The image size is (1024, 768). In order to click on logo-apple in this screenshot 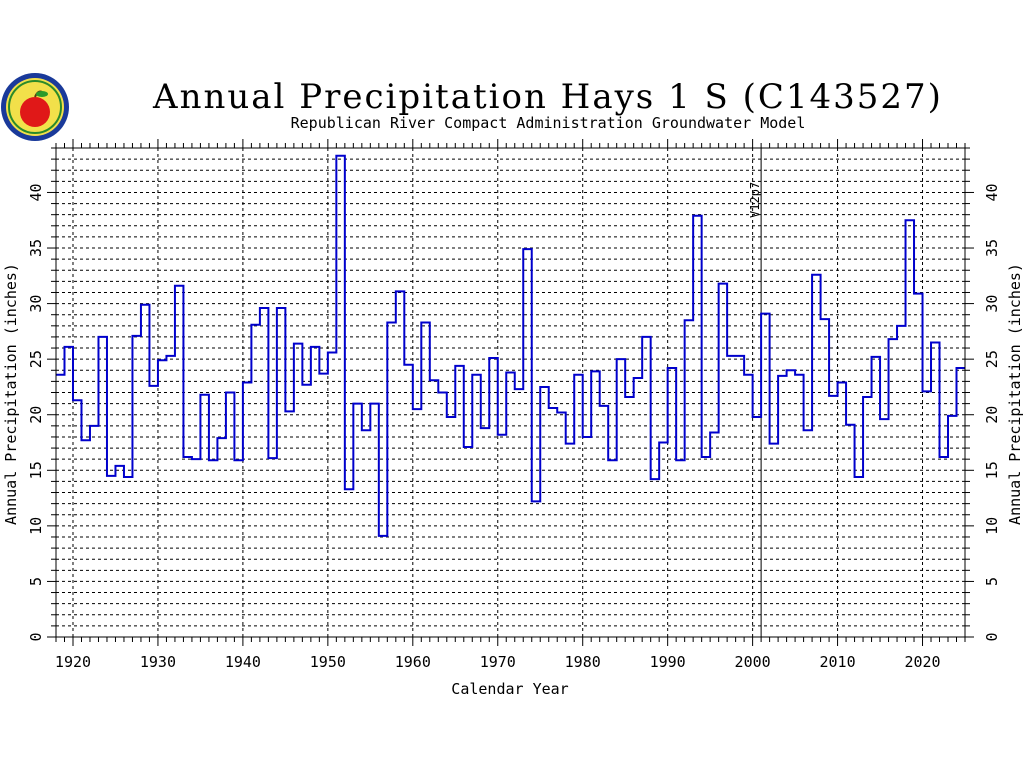, I will do `click(35, 112)`.